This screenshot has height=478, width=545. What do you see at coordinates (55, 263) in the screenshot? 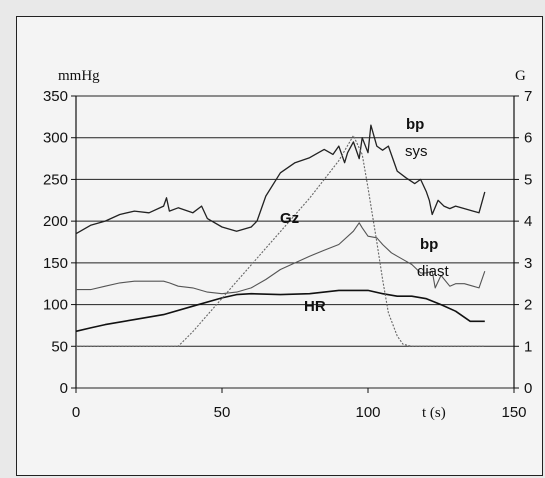
I see `y-left-tick-label: 150` at bounding box center [55, 263].